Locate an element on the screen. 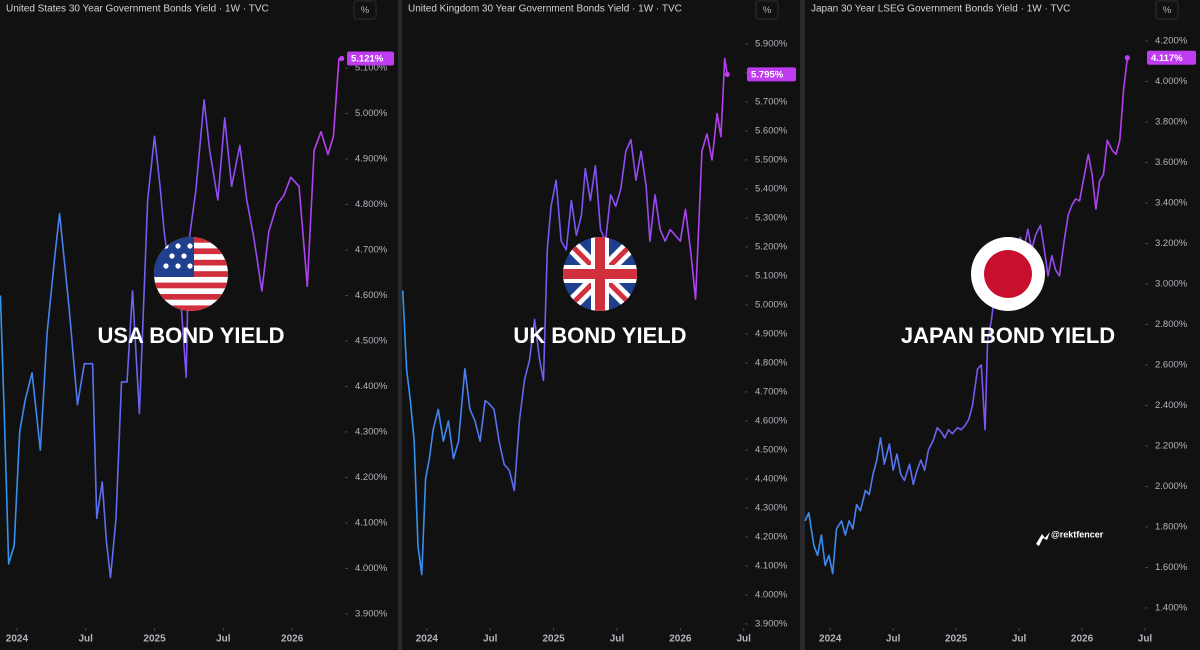 The width and height of the screenshot is (1200, 650). y-tick-label: 2.200% is located at coordinates (1171, 445).